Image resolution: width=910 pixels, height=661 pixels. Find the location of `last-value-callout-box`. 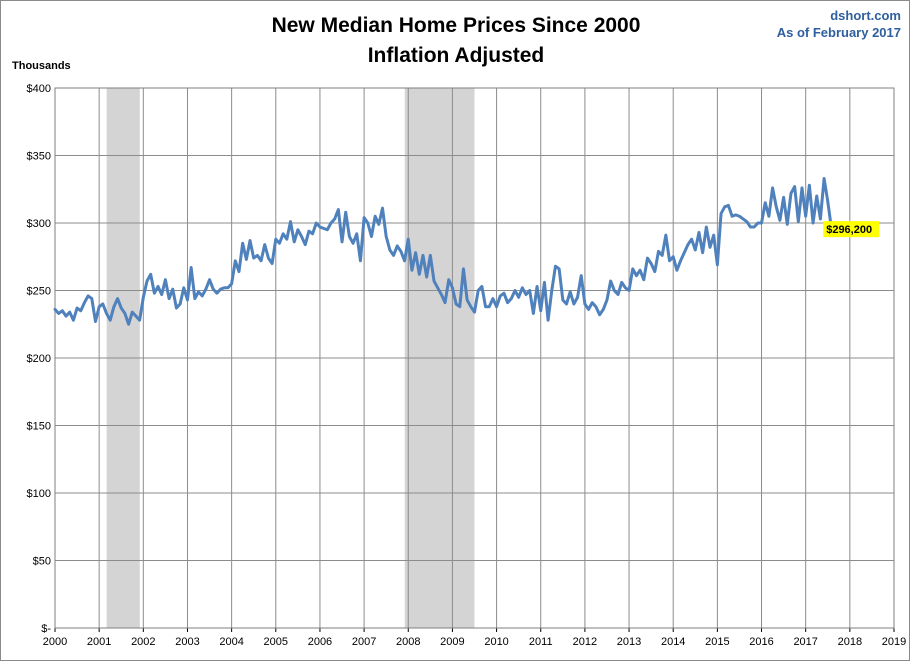

last-value-callout-box is located at coordinates (851, 229).